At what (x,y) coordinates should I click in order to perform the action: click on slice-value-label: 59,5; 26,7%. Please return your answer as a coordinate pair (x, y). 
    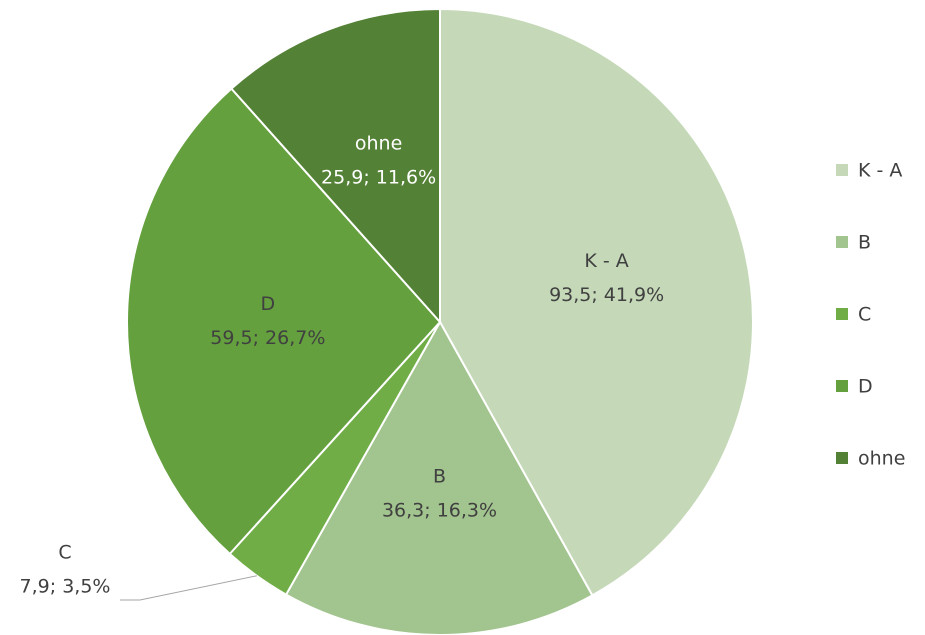
    Looking at the image, I should click on (267, 338).